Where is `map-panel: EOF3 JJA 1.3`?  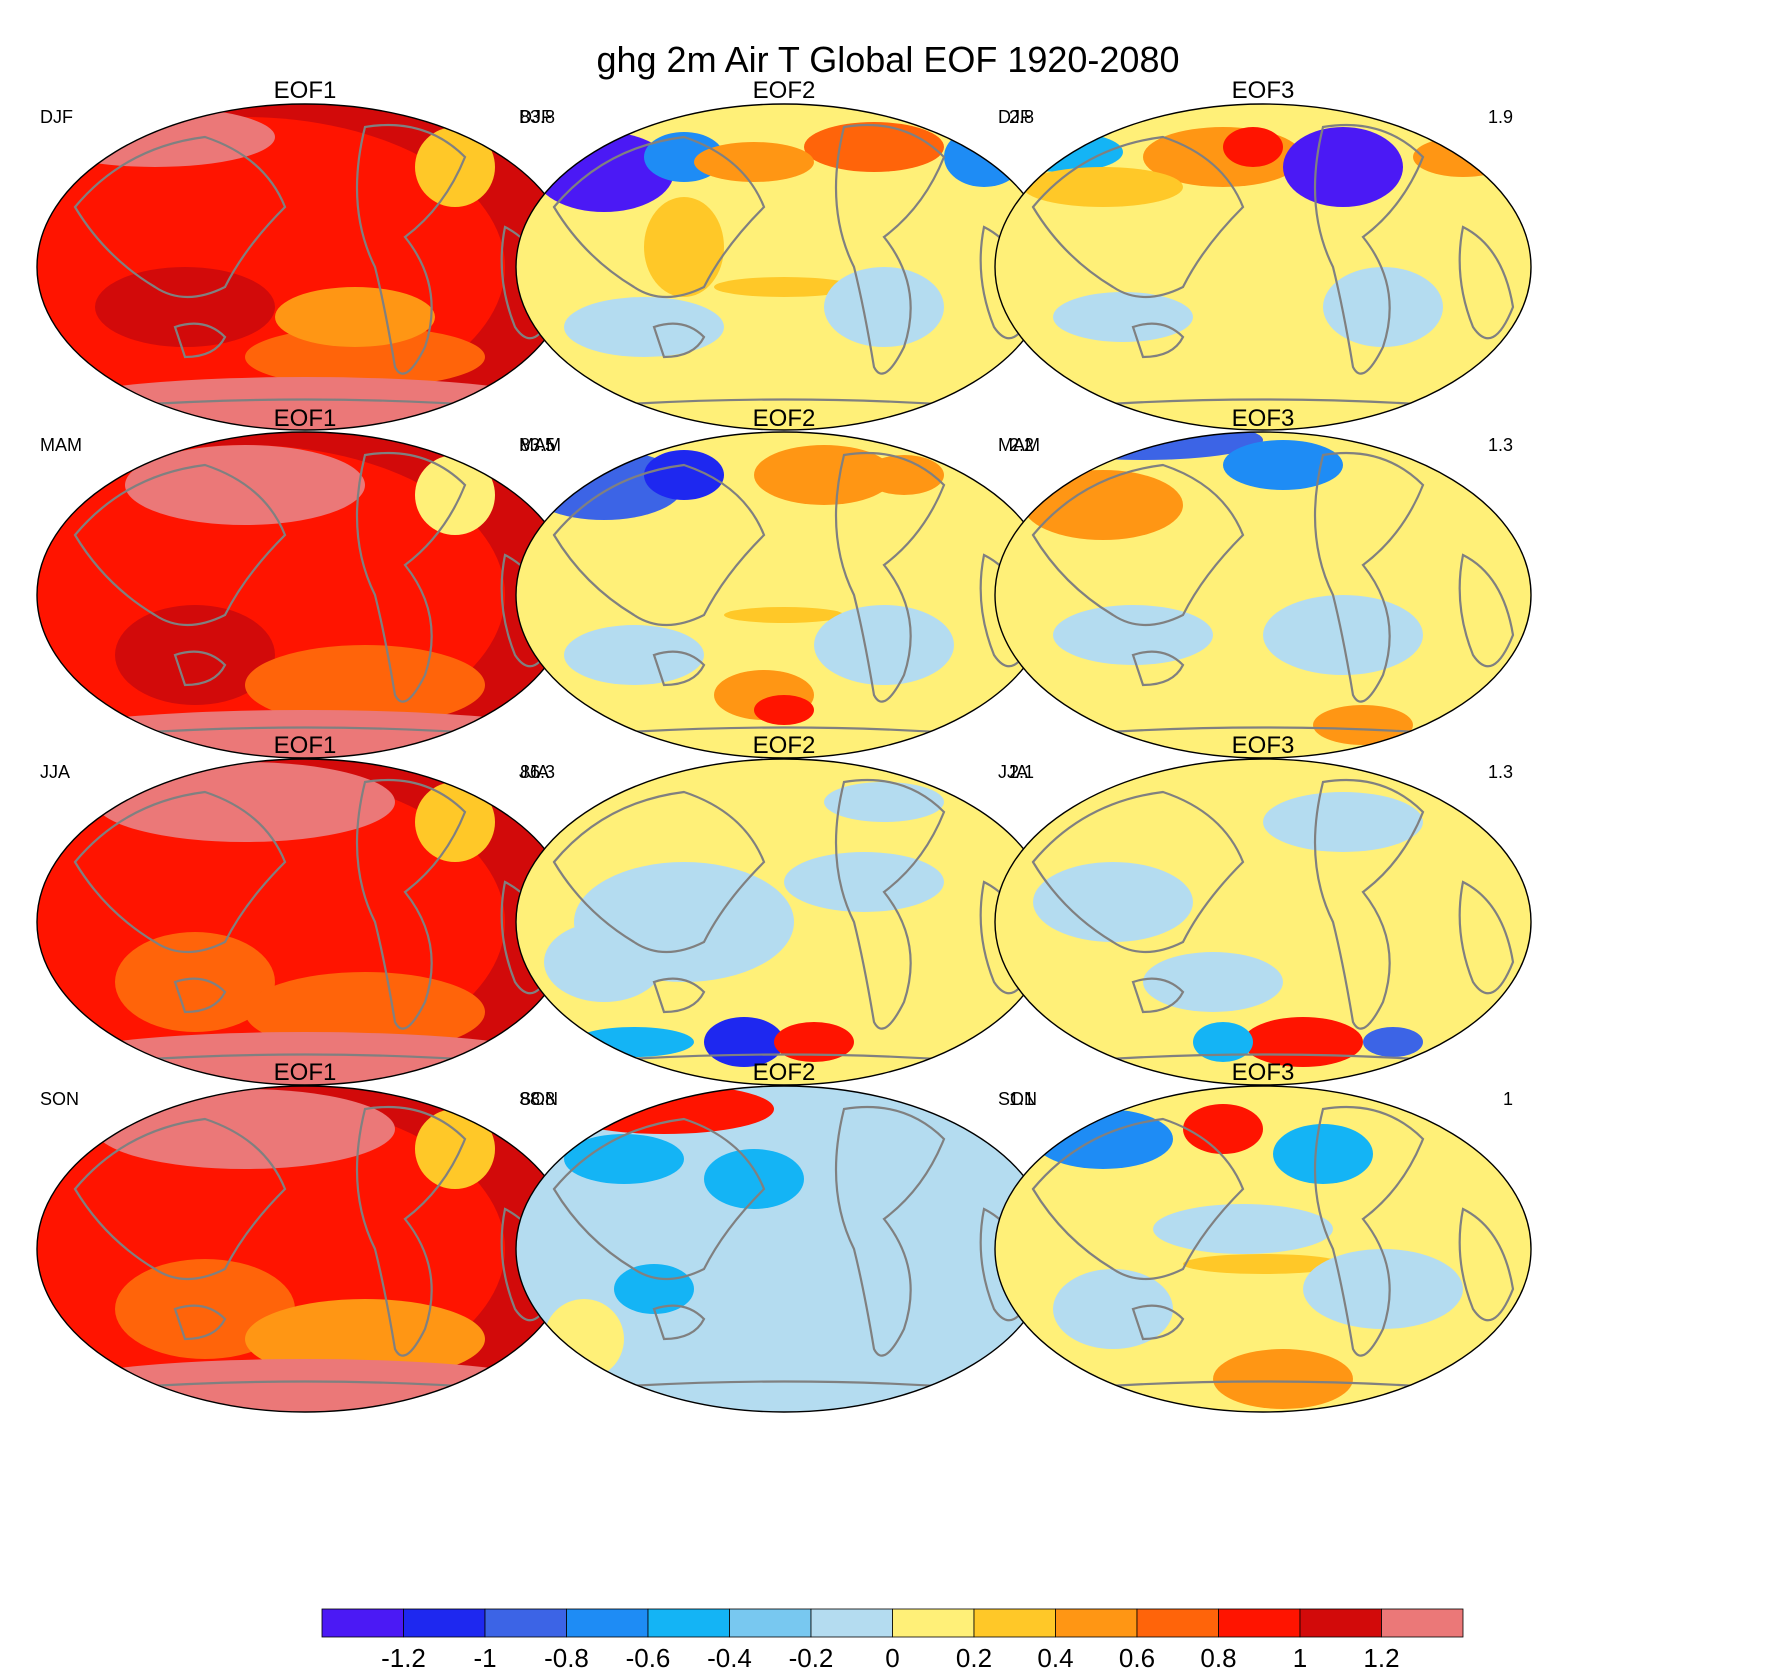
map-panel: EOF3 JJA 1.3 is located at coordinates (1263, 909).